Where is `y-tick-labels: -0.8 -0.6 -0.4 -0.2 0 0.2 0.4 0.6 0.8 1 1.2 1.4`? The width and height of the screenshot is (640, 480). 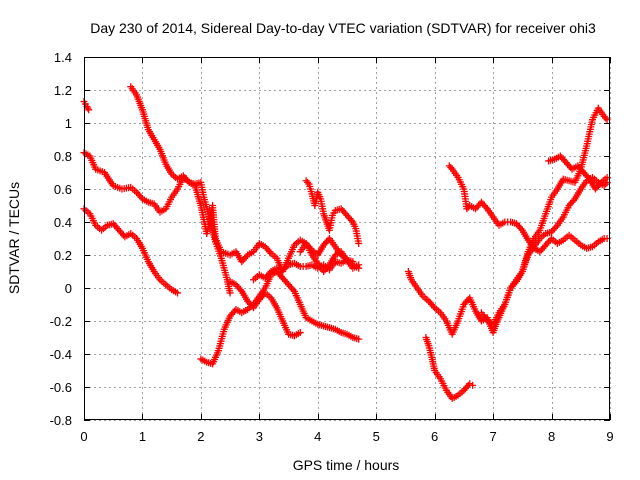 y-tick-labels: -0.8 -0.6 -0.4 -0.2 0 0.2 0.4 0.6 0.8 1 1.2 1.4 is located at coordinates (61, 239).